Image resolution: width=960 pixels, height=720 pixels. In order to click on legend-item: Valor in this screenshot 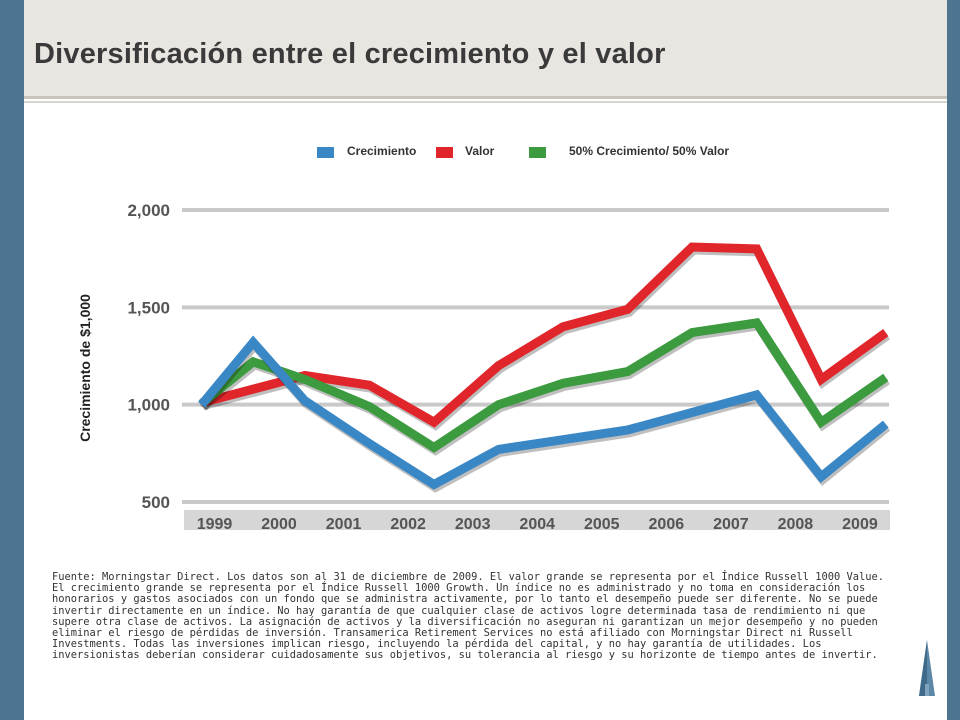, I will do `click(465, 151)`.